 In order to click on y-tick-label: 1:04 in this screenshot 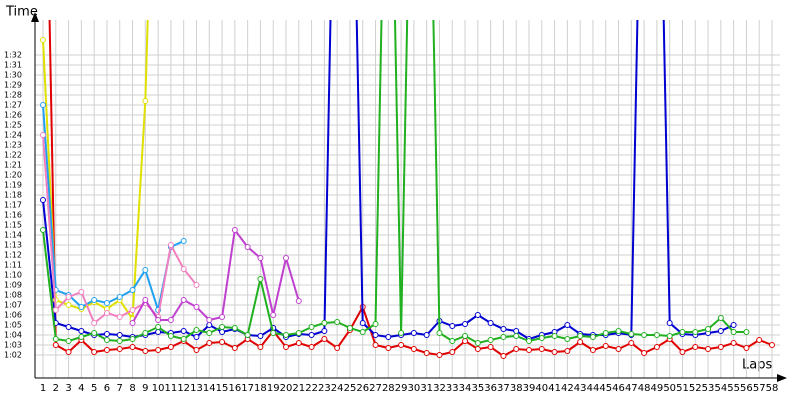, I will do `click(13, 335)`.